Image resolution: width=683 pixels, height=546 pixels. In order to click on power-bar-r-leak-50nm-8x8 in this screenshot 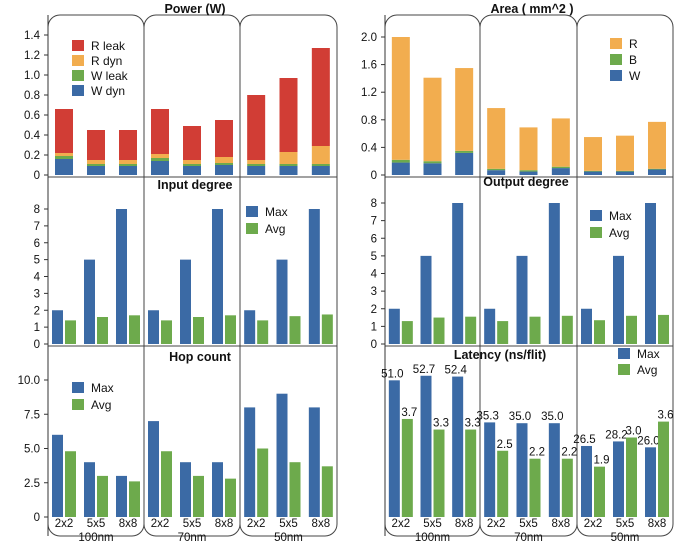, I will do `click(320, 97)`.